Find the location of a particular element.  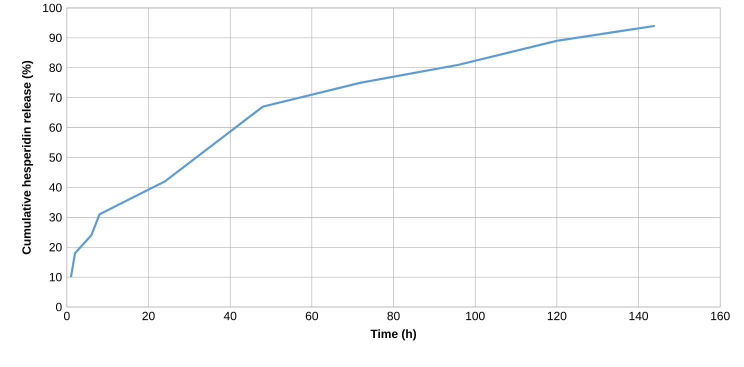

y-tick-label: 0 is located at coordinates (59, 307).